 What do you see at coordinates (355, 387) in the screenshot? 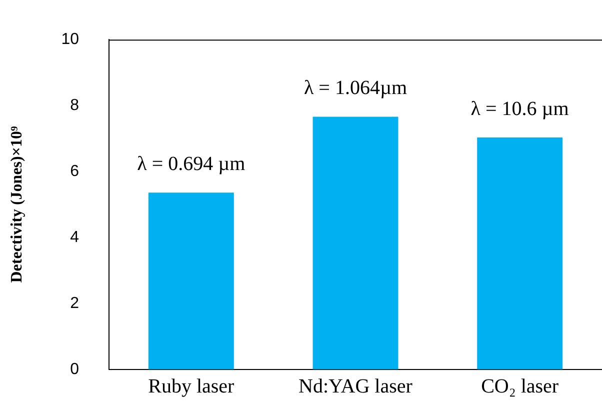
I see `x-tick-label: Nd:YAG laser` at bounding box center [355, 387].